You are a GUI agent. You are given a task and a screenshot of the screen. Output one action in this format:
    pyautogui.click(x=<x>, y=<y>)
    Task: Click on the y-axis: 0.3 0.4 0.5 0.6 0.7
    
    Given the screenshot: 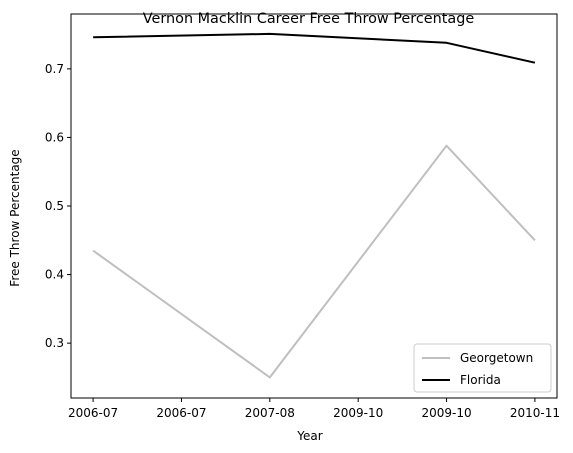 What is the action you would take?
    pyautogui.click(x=58, y=206)
    